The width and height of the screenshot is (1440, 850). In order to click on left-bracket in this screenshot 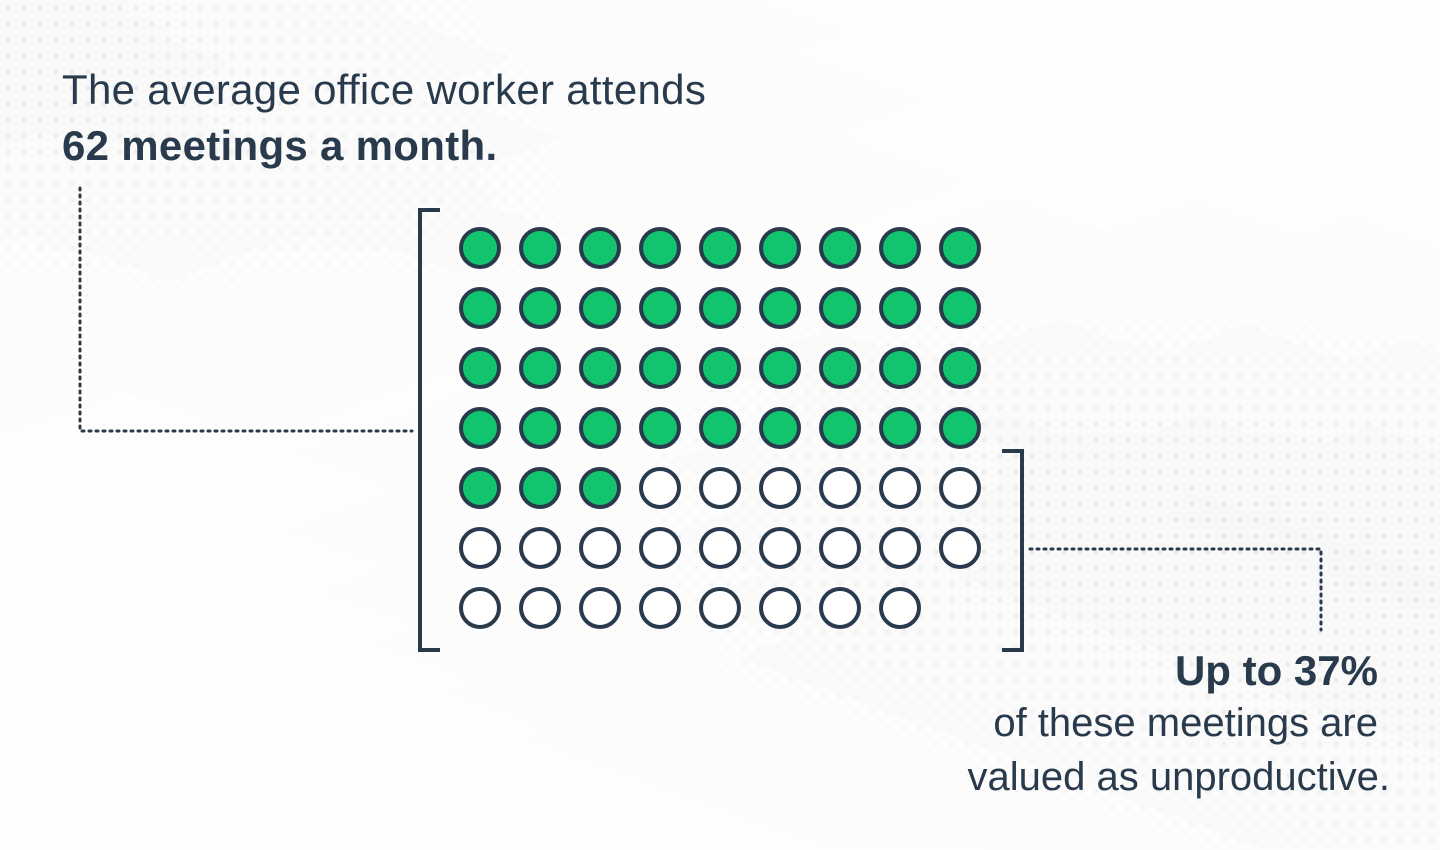, I will do `click(429, 430)`.